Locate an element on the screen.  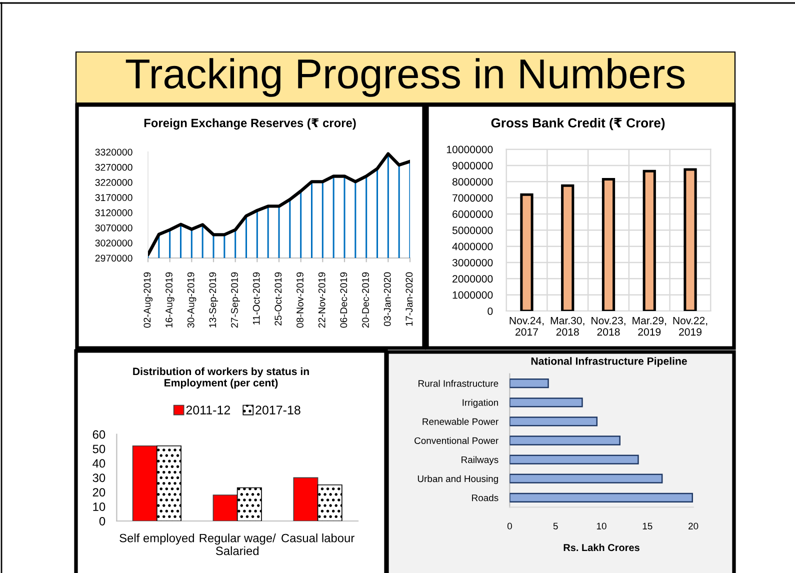
x-tick-label: 03-Jan-2020 is located at coordinates (387, 299).